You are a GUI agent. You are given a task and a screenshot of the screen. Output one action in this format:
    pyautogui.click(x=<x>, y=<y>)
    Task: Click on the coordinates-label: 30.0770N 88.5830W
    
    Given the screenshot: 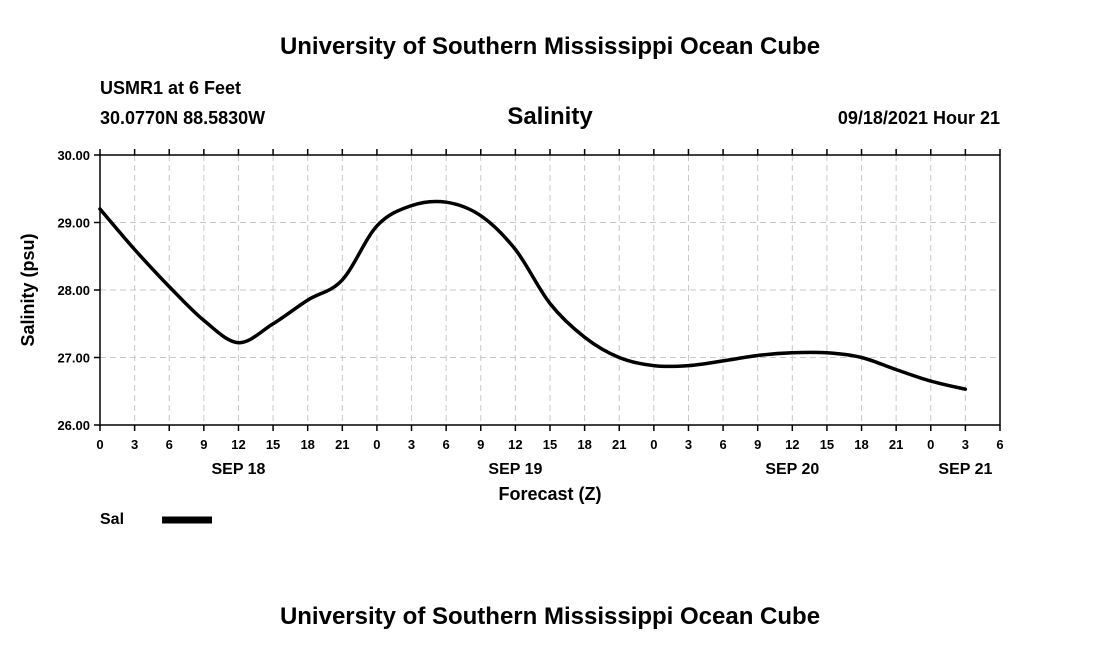 What is the action you would take?
    pyautogui.click(x=182, y=118)
    